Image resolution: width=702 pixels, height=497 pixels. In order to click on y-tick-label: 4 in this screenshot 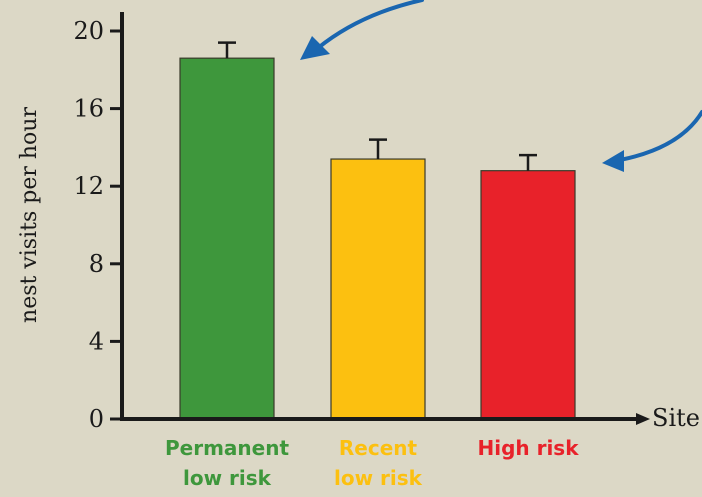, I will do `click(96, 341)`.